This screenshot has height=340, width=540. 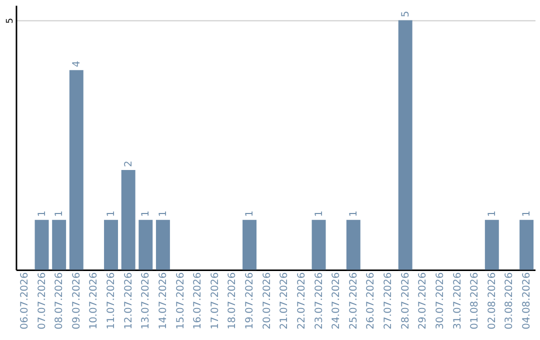 What do you see at coordinates (336, 301) in the screenshot?
I see `x-tick-label: 24.07.2026` at bounding box center [336, 301].